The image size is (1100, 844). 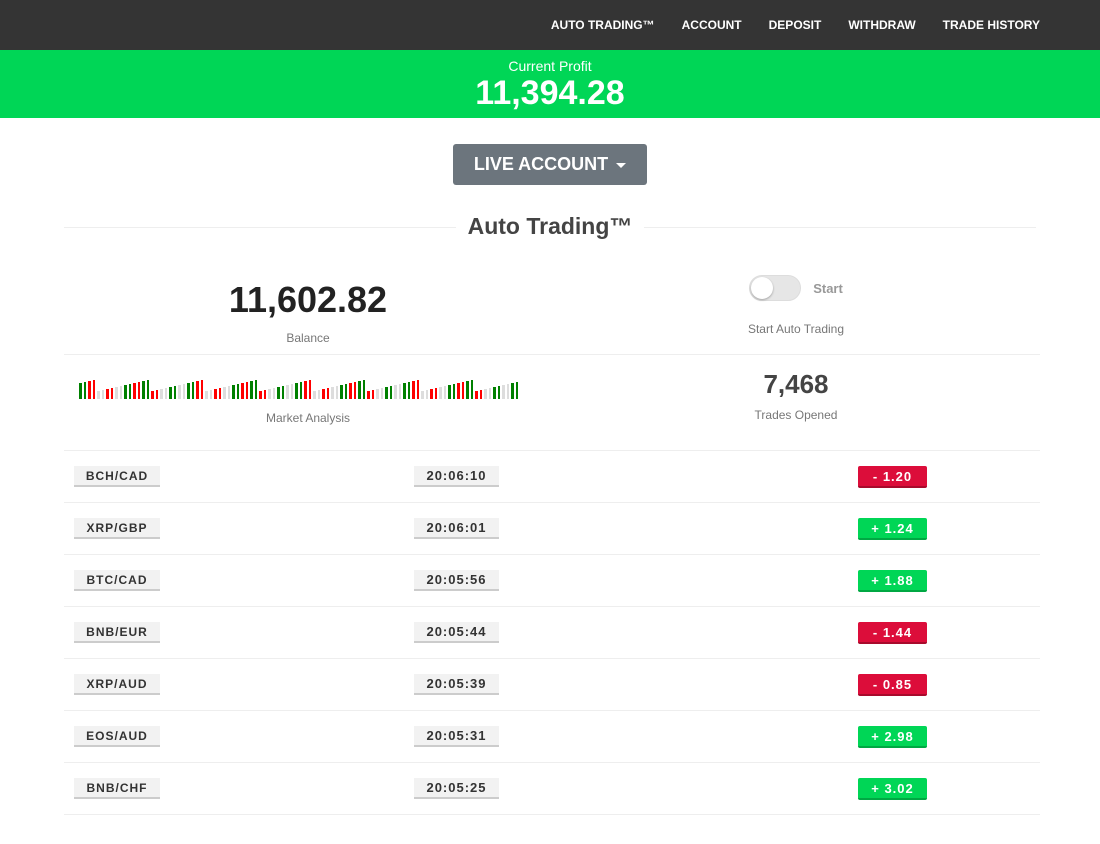 I want to click on auto-trading-toggle, so click(x=775, y=288).